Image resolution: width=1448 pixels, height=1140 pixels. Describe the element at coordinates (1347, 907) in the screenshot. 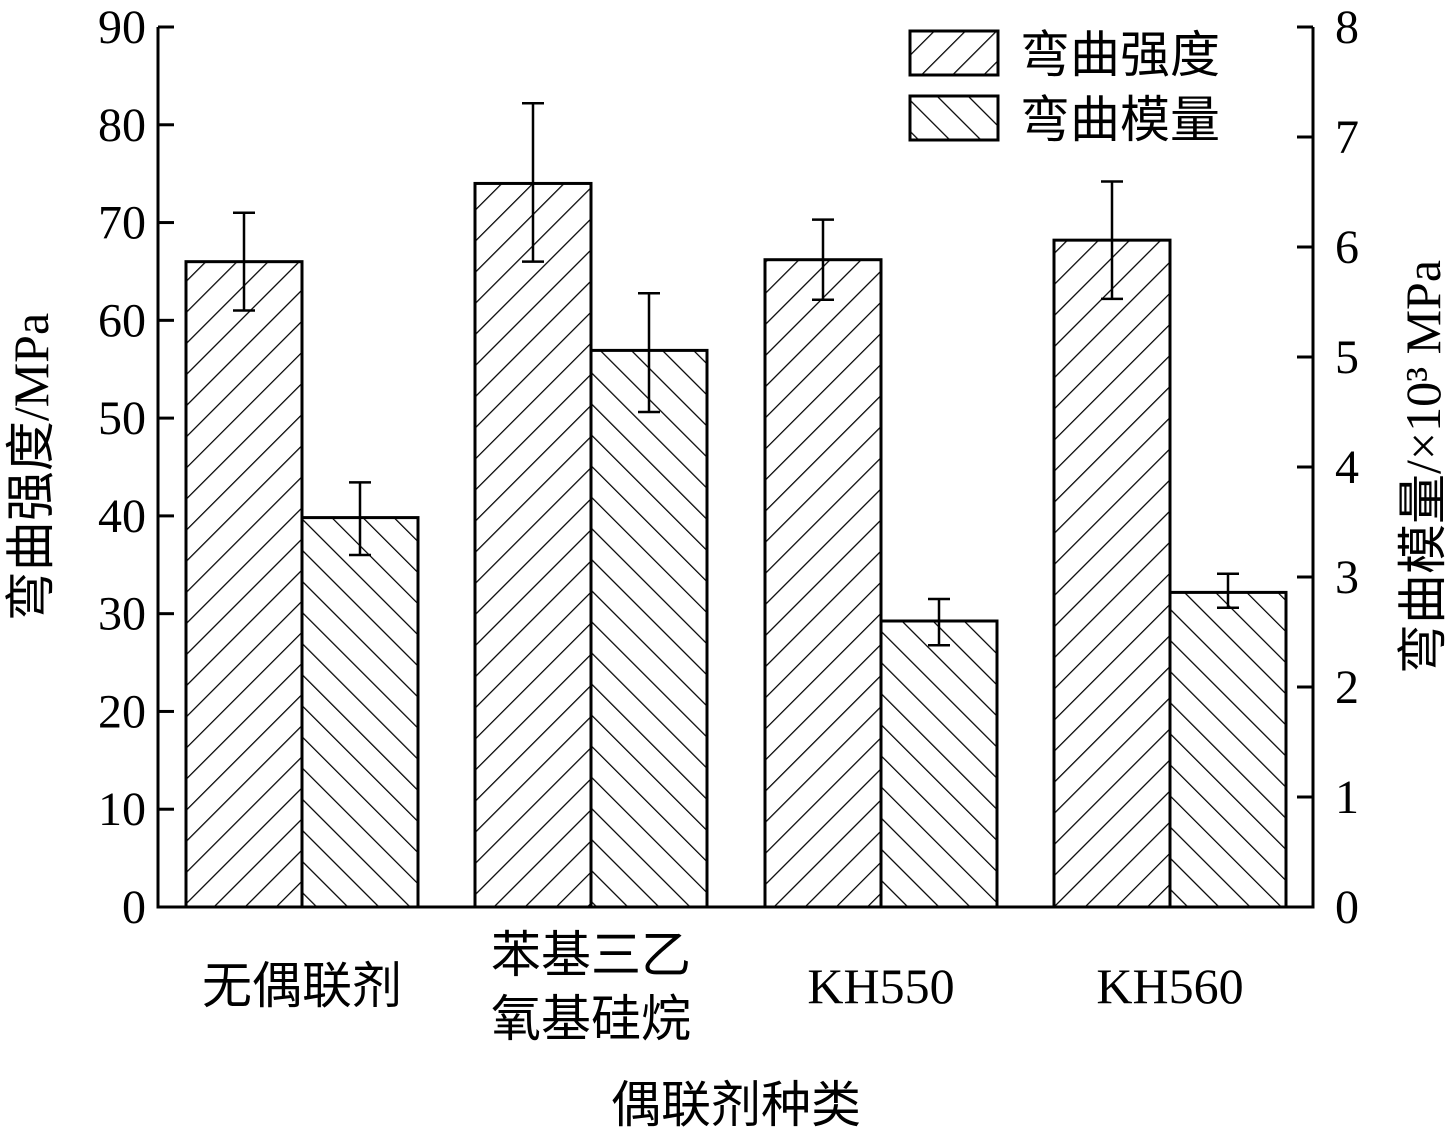

I see `right-tick-label: 0` at that location.